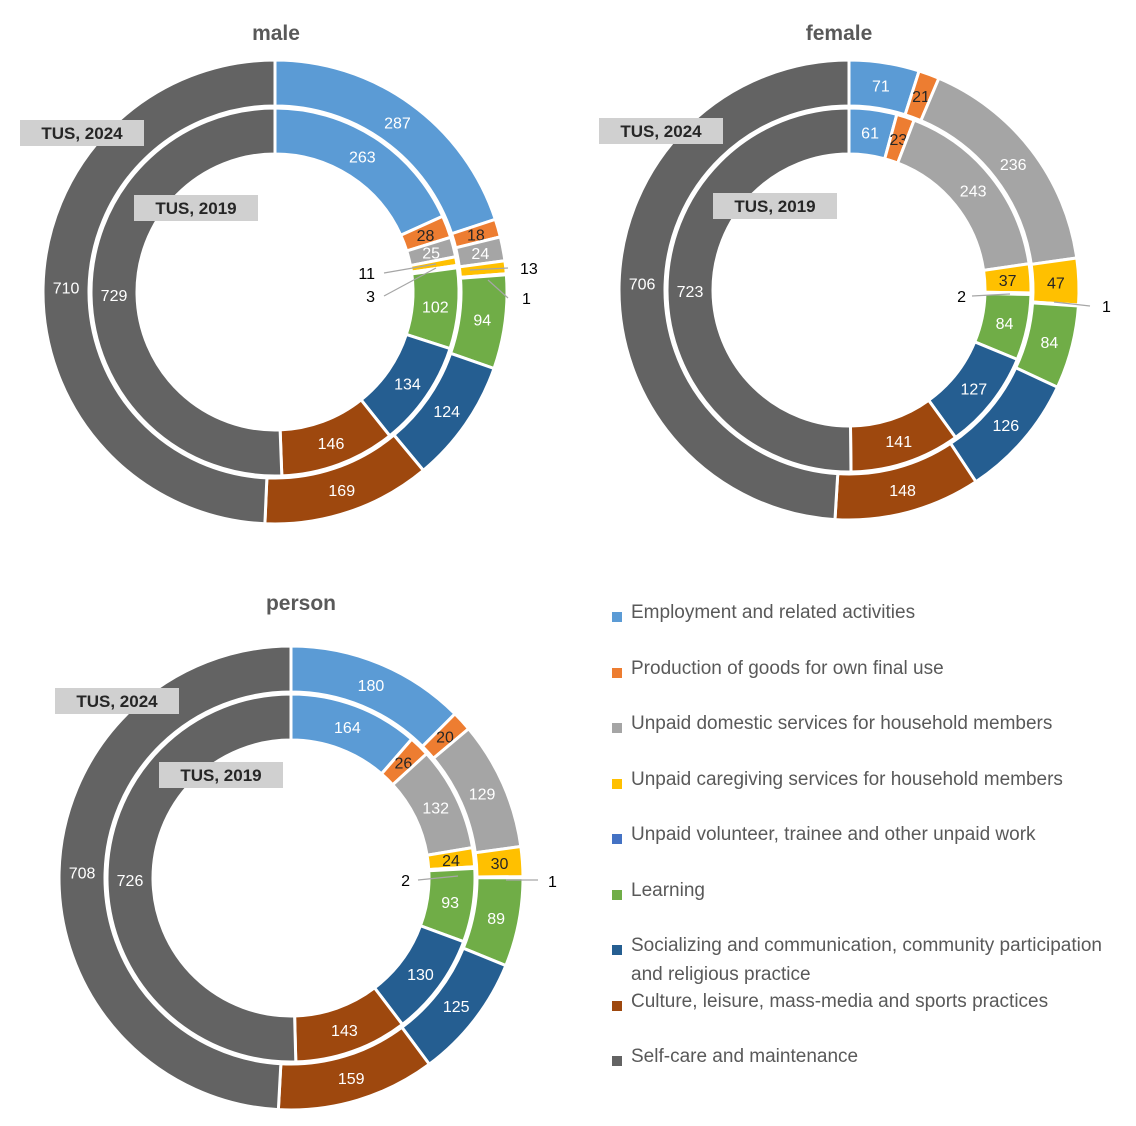 This screenshot has height=1126, width=1136. Describe the element at coordinates (872, 904) in the screenshot. I see `legend-item: Learning` at that location.